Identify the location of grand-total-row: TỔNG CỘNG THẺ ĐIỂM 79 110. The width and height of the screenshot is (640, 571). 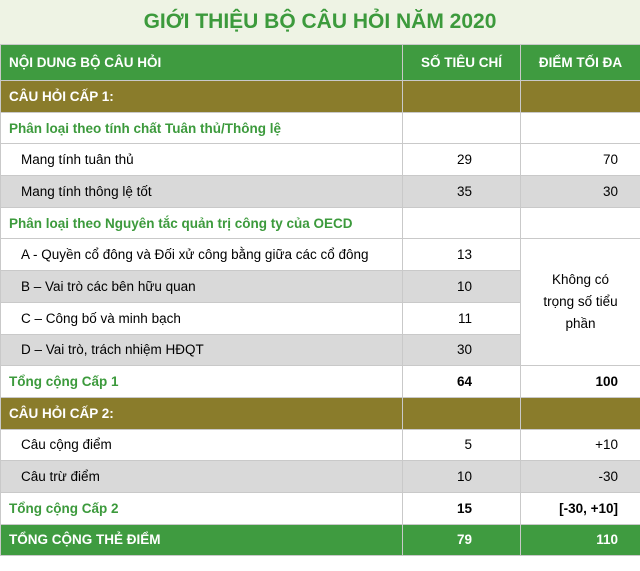
(320, 540).